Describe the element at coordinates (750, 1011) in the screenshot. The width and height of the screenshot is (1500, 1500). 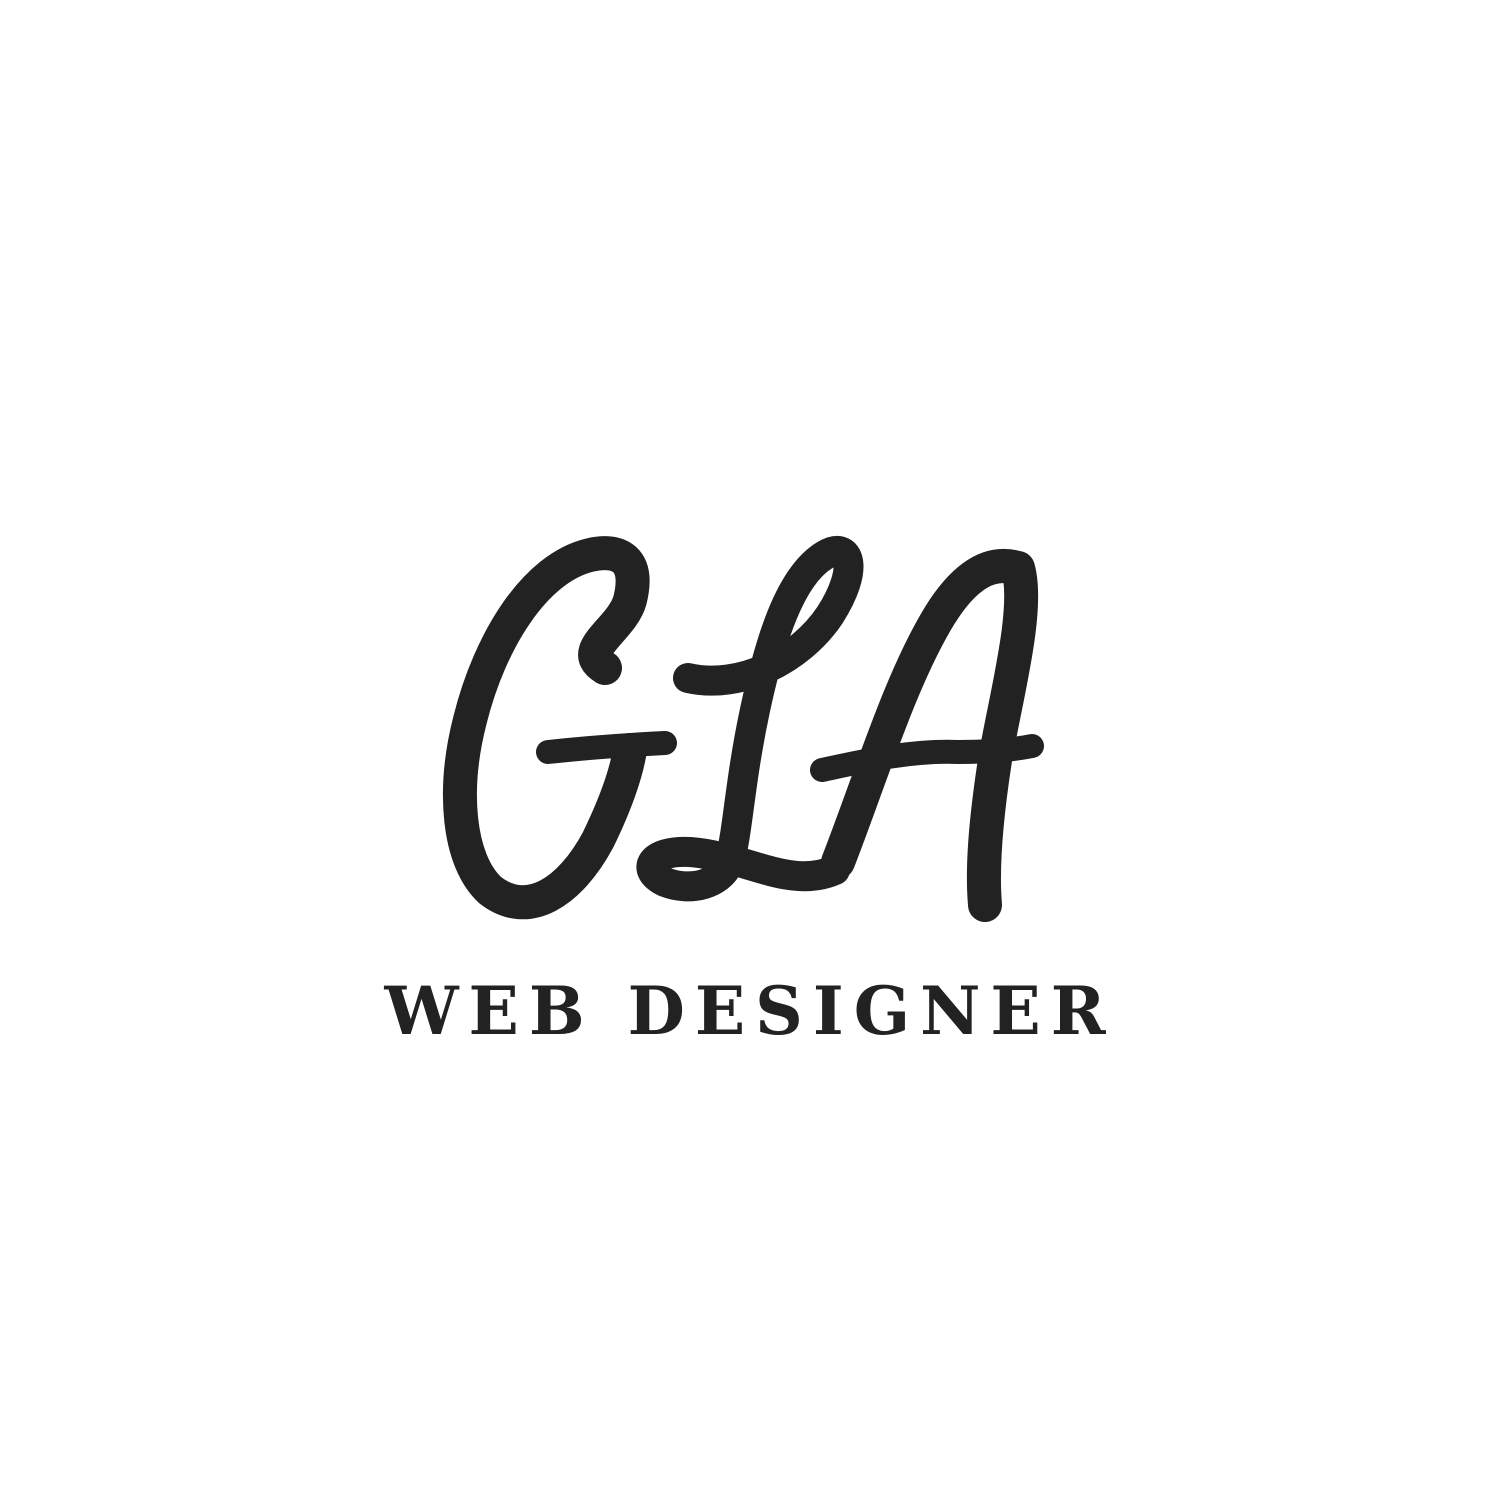
I see `logo-tagline: WEB DESIGNER` at that location.